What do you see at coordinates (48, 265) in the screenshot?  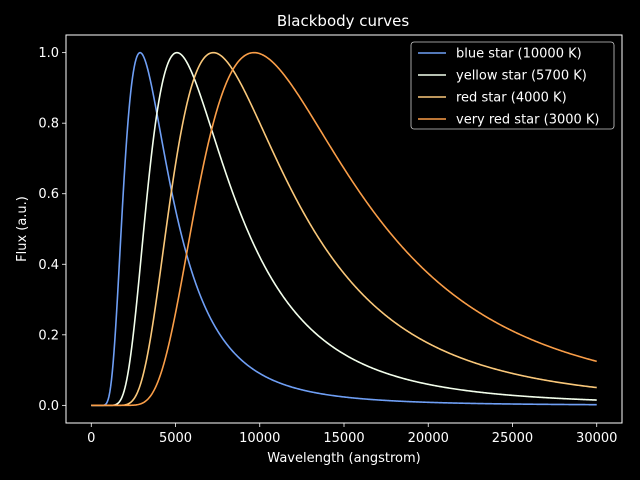 I see `y-tick-label: 0.4` at bounding box center [48, 265].